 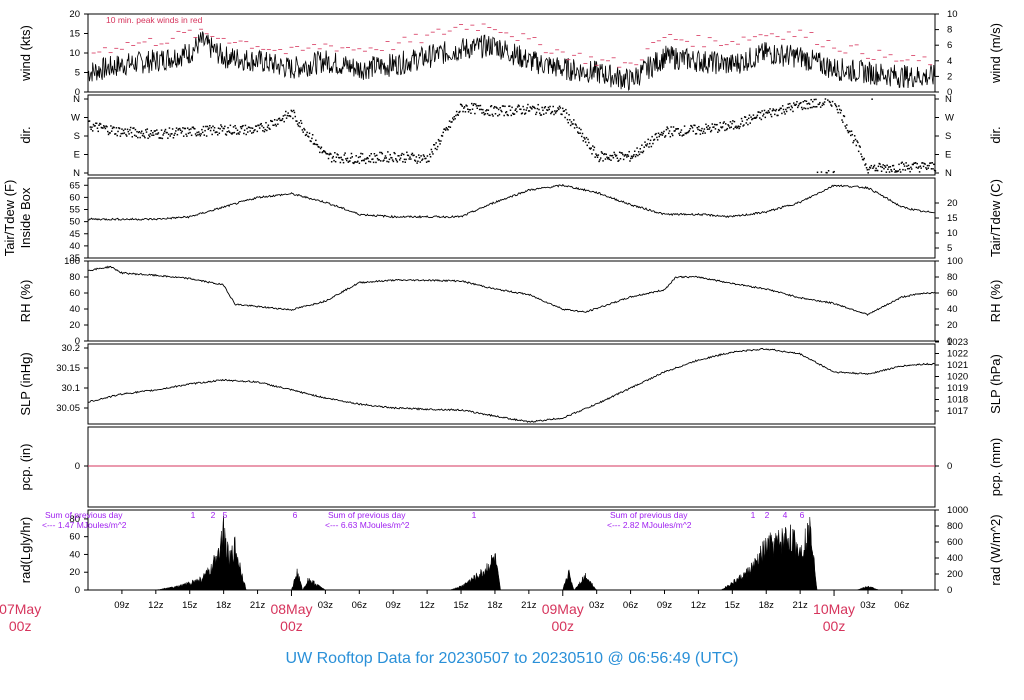 What do you see at coordinates (74, 197) in the screenshot?
I see `temp-left-tick-label: 60` at bounding box center [74, 197].